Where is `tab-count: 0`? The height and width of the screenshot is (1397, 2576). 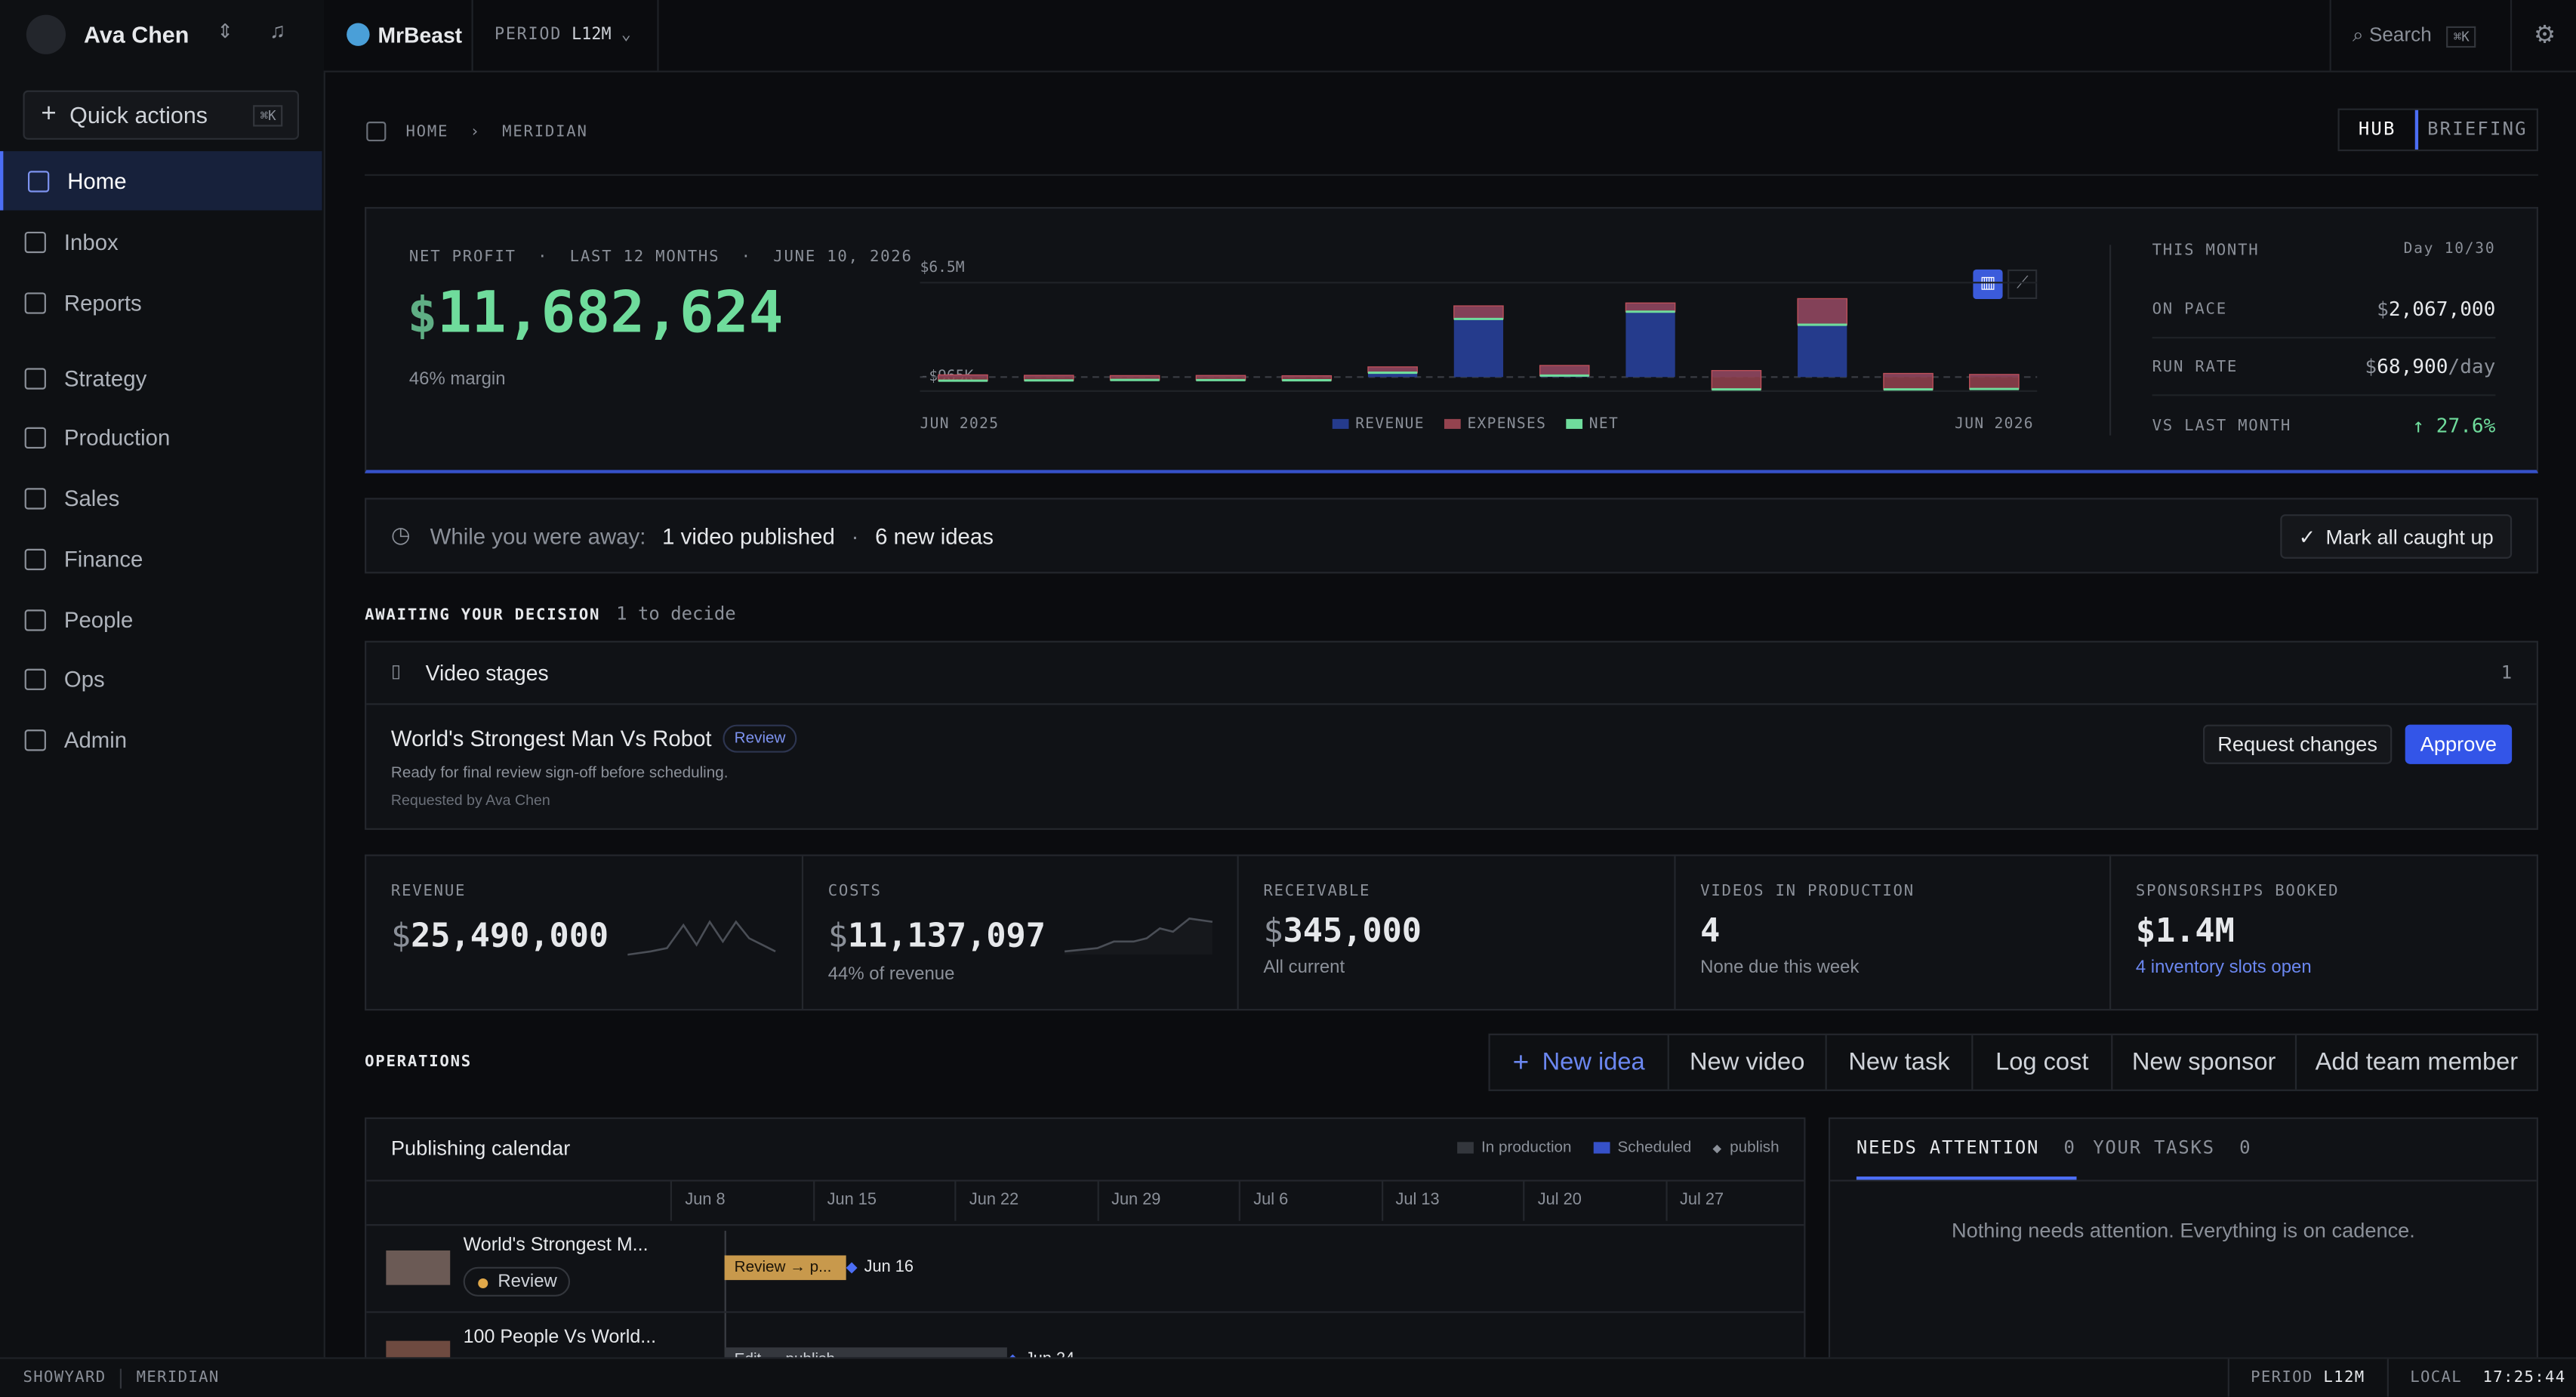
tab-count: 0 is located at coordinates (2069, 1147).